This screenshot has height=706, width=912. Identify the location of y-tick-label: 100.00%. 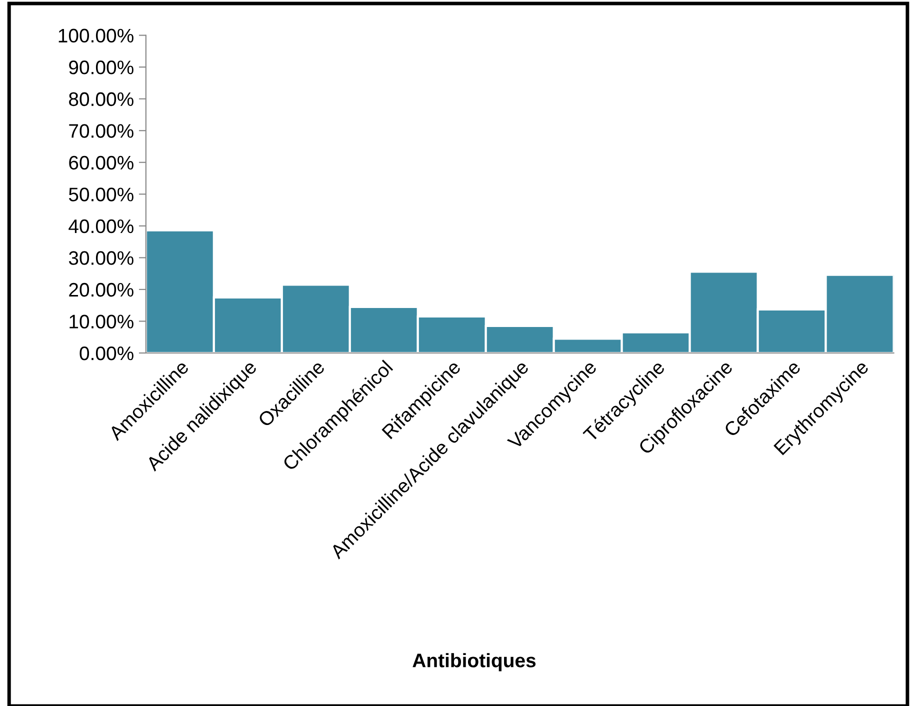
(96, 35).